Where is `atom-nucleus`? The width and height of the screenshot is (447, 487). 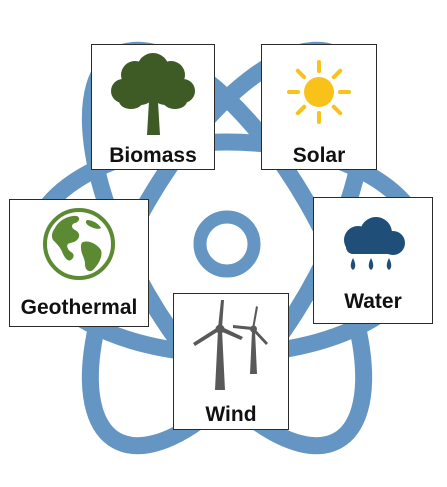 atom-nucleus is located at coordinates (227, 244).